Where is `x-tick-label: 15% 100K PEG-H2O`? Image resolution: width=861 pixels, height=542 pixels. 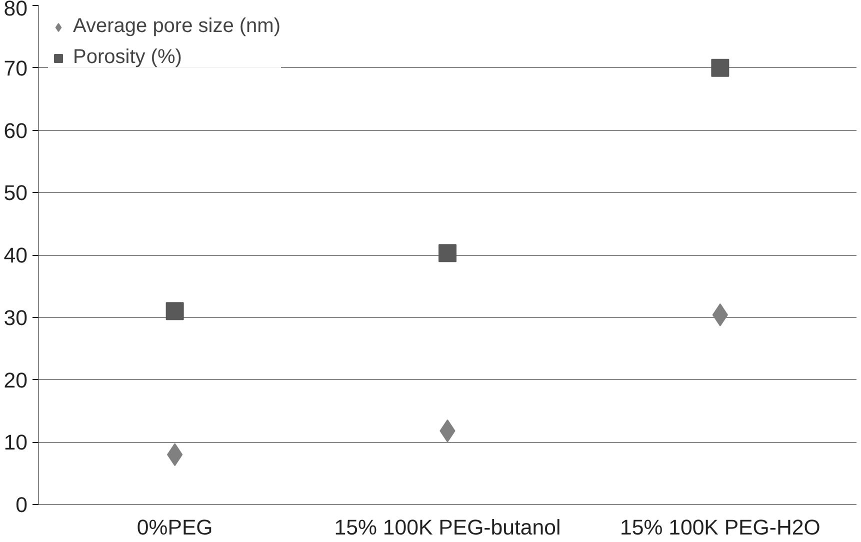
x-tick-label: 15% 100K PEG-H2O is located at coordinates (720, 528).